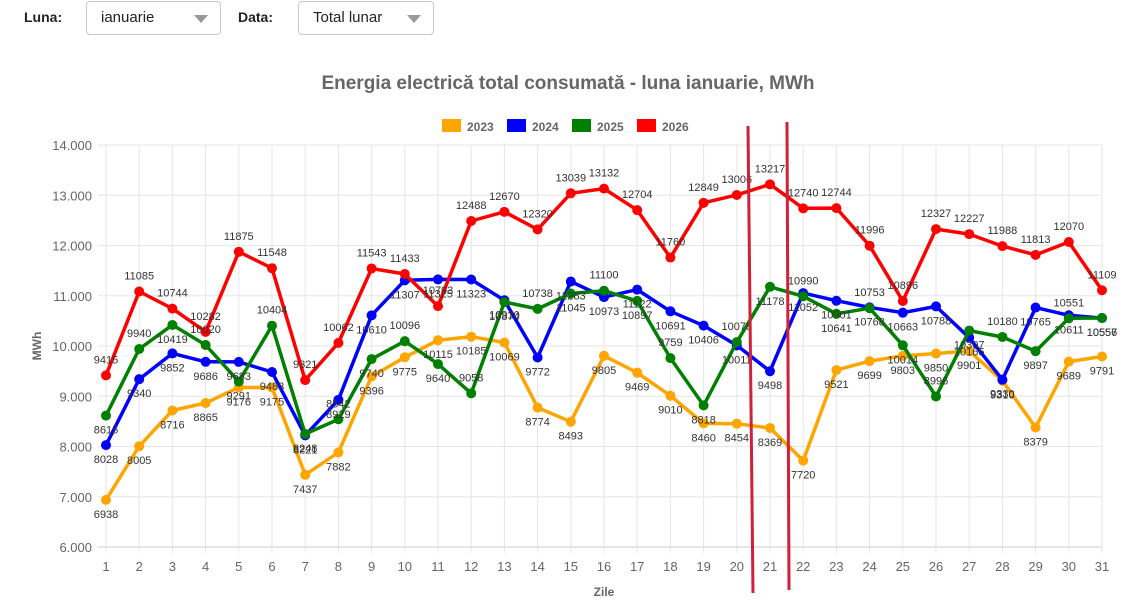  Describe the element at coordinates (366, 18) in the screenshot. I see `data-type-select: Total lunar` at that location.